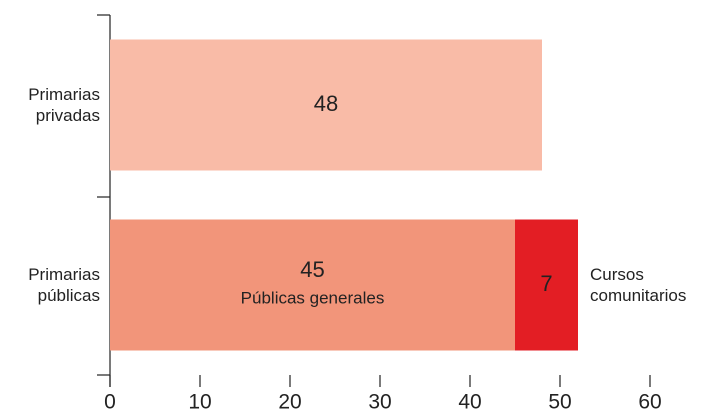  I want to click on category-label: Primarias privadas, so click(64, 105).